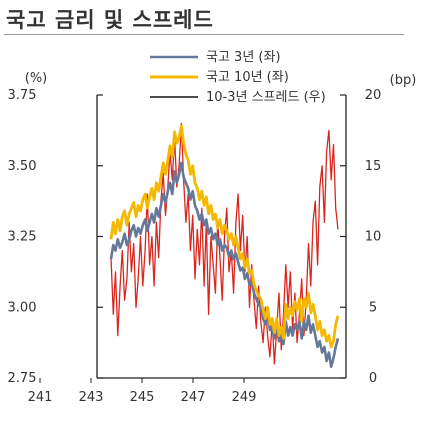 The height and width of the screenshot is (448, 442). I want to click on right-tick-label: 5, so click(373, 307).